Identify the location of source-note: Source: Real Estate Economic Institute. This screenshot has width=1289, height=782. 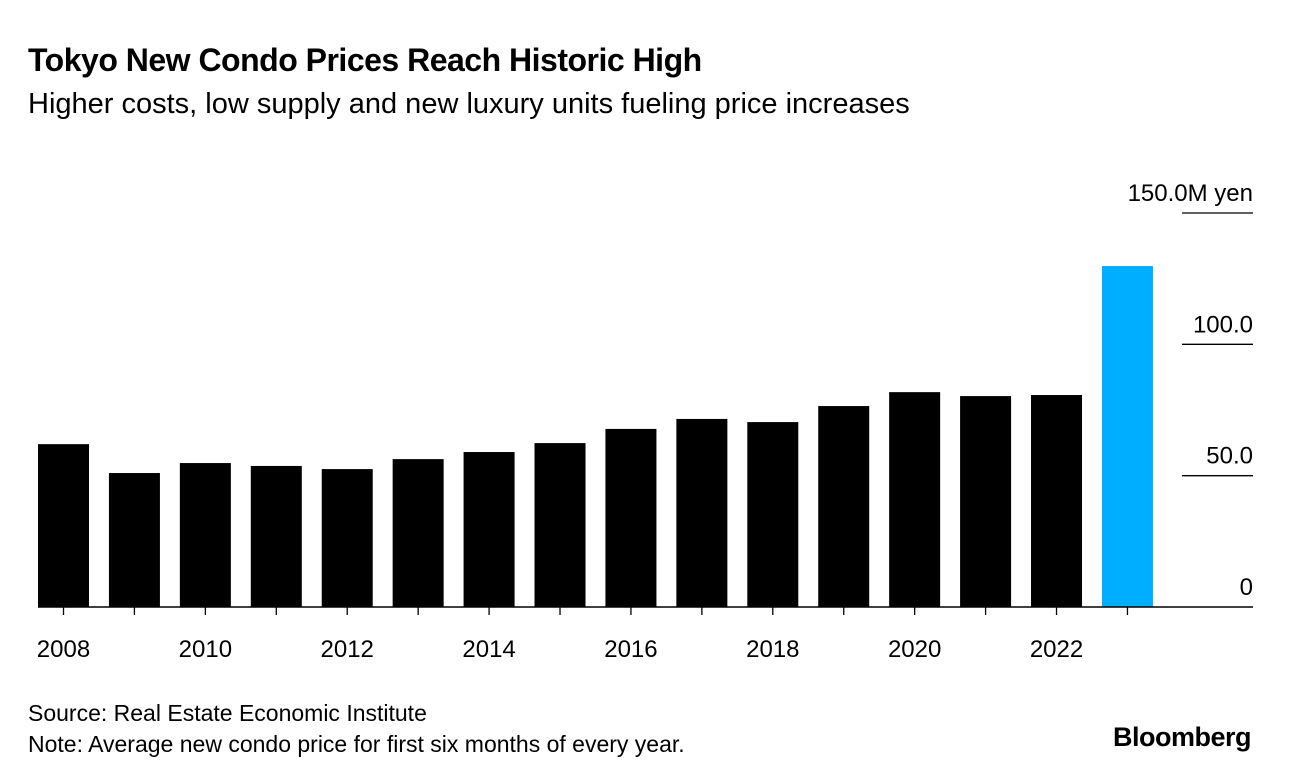
(227, 713).